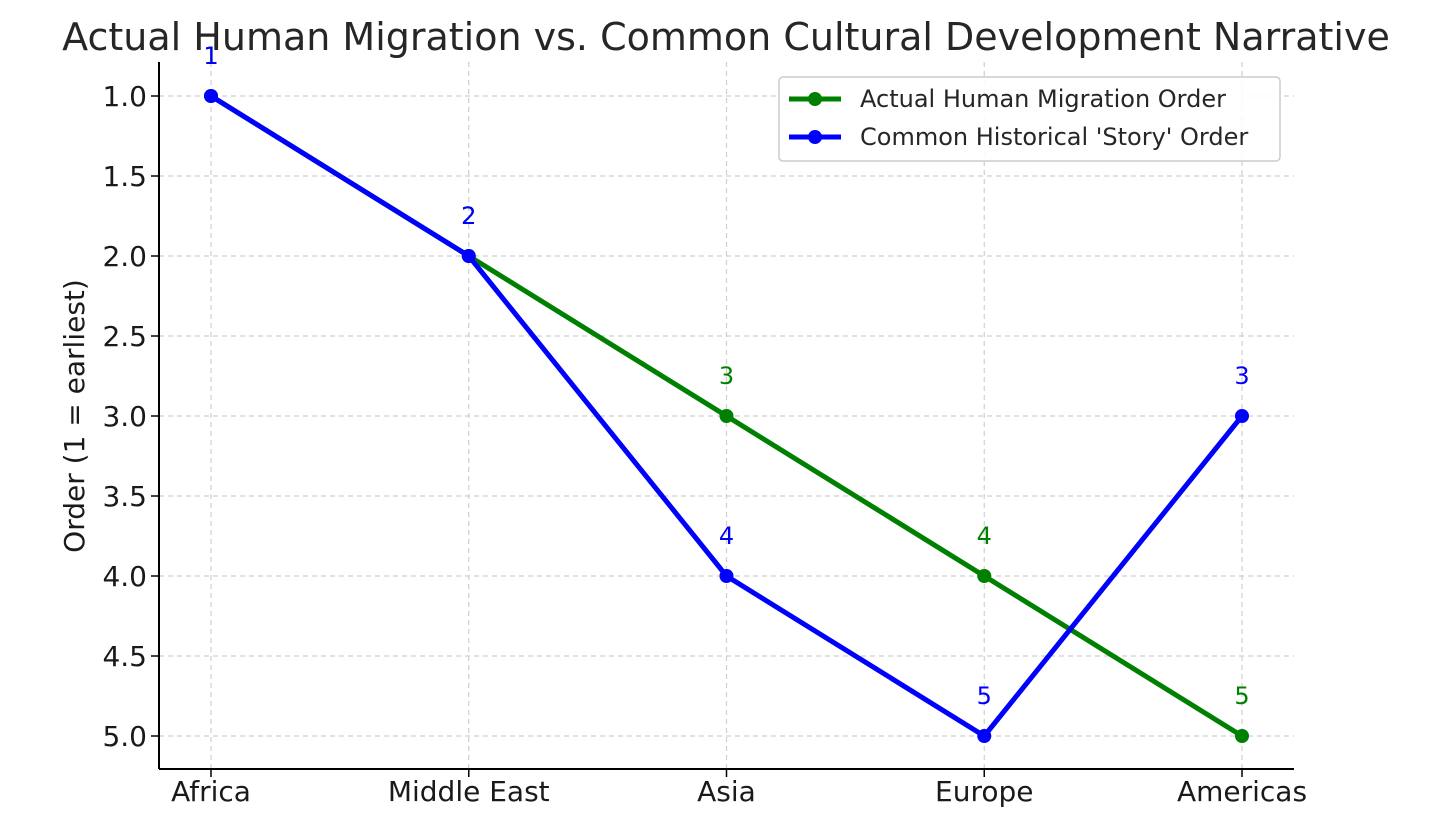  Describe the element at coordinates (124, 736) in the screenshot. I see `y-tick-label: 5.0` at that location.